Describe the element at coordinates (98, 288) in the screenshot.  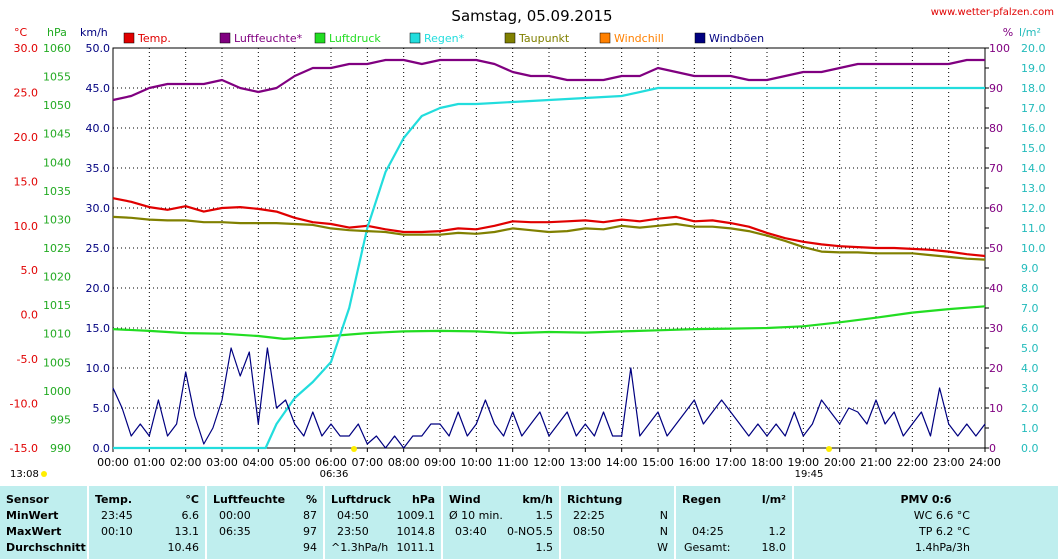
I see `y-tick-label-wind: 20.0` at that location.